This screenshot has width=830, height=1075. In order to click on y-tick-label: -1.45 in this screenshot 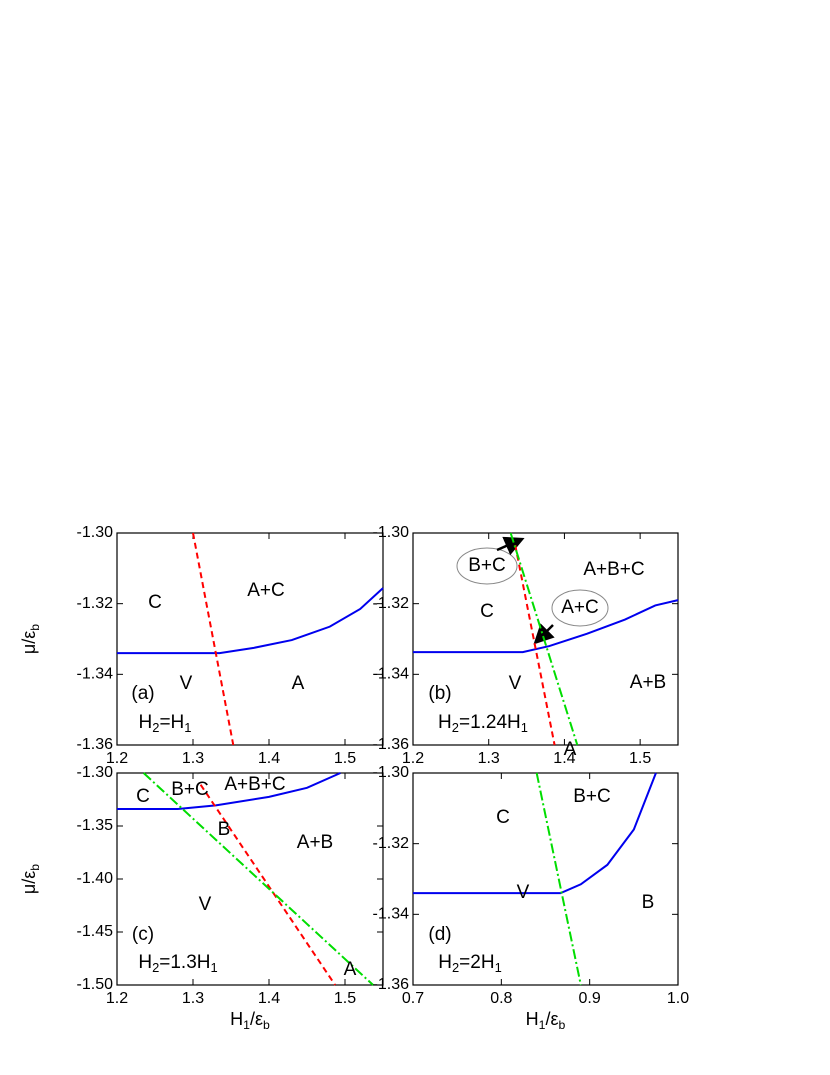, I will do `click(95, 931)`.